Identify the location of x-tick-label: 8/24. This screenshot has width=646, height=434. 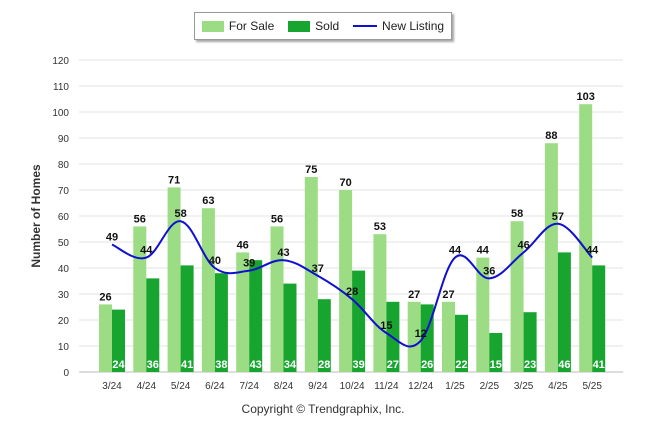
(284, 386).